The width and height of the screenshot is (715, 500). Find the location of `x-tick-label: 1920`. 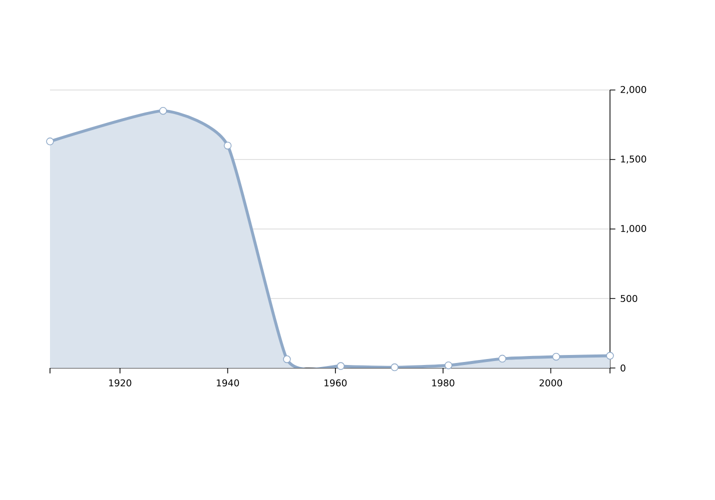

x-tick-label: 1920 is located at coordinates (120, 382).